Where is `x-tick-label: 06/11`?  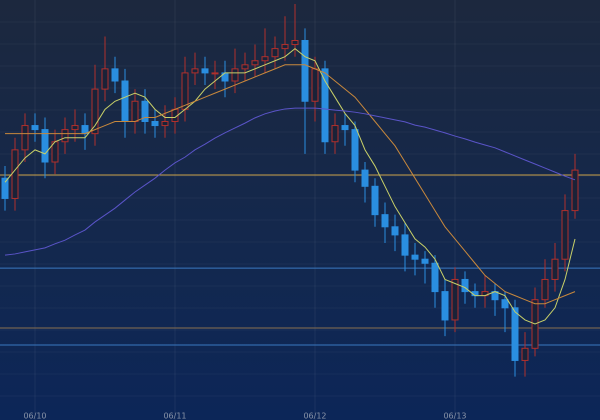
x-tick-label: 06/11 is located at coordinates (174, 416).